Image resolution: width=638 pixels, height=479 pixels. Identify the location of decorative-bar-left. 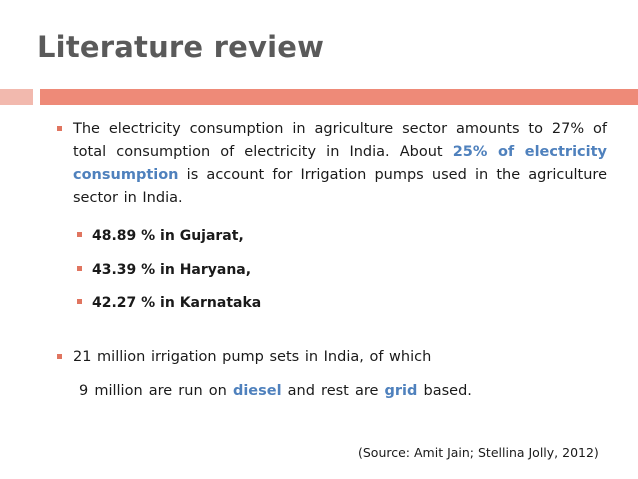
(16, 97).